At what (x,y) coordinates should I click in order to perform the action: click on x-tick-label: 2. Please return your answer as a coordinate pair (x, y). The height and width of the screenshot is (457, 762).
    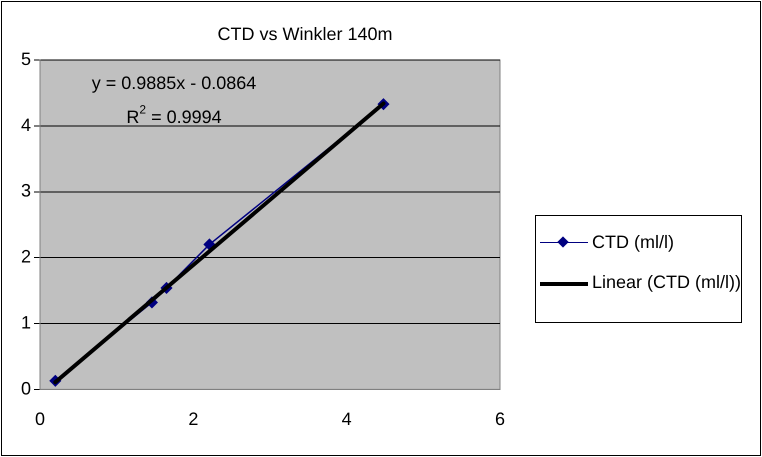
    Looking at the image, I should click on (193, 419).